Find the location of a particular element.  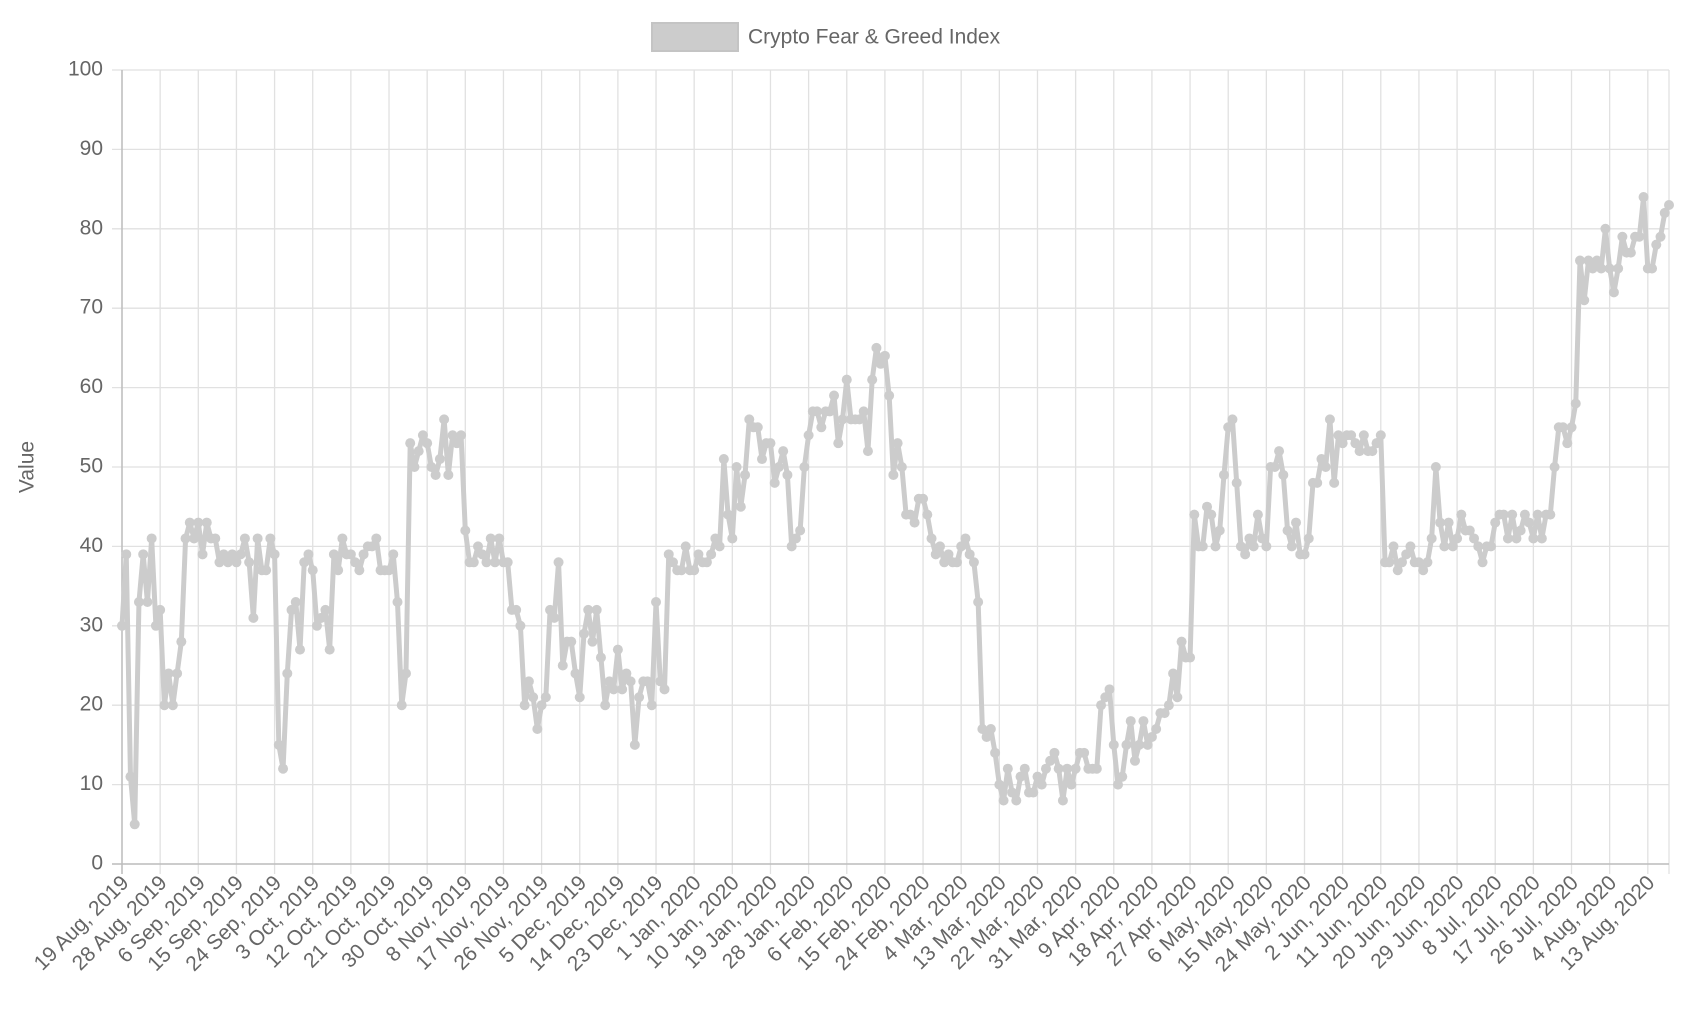

y-tick-label: 0 is located at coordinates (97, 863).